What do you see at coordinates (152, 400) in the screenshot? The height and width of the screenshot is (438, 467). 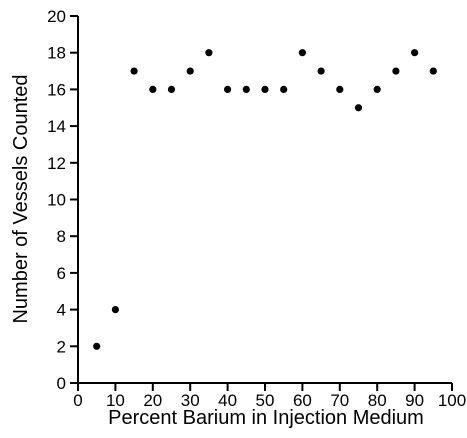 I see `x-tick-label: 20` at bounding box center [152, 400].